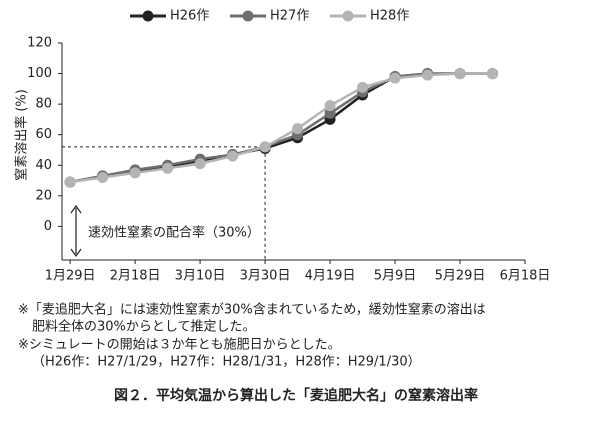  What do you see at coordinates (189, 16) in the screenshot?
I see `legend-label: H26作` at bounding box center [189, 16].